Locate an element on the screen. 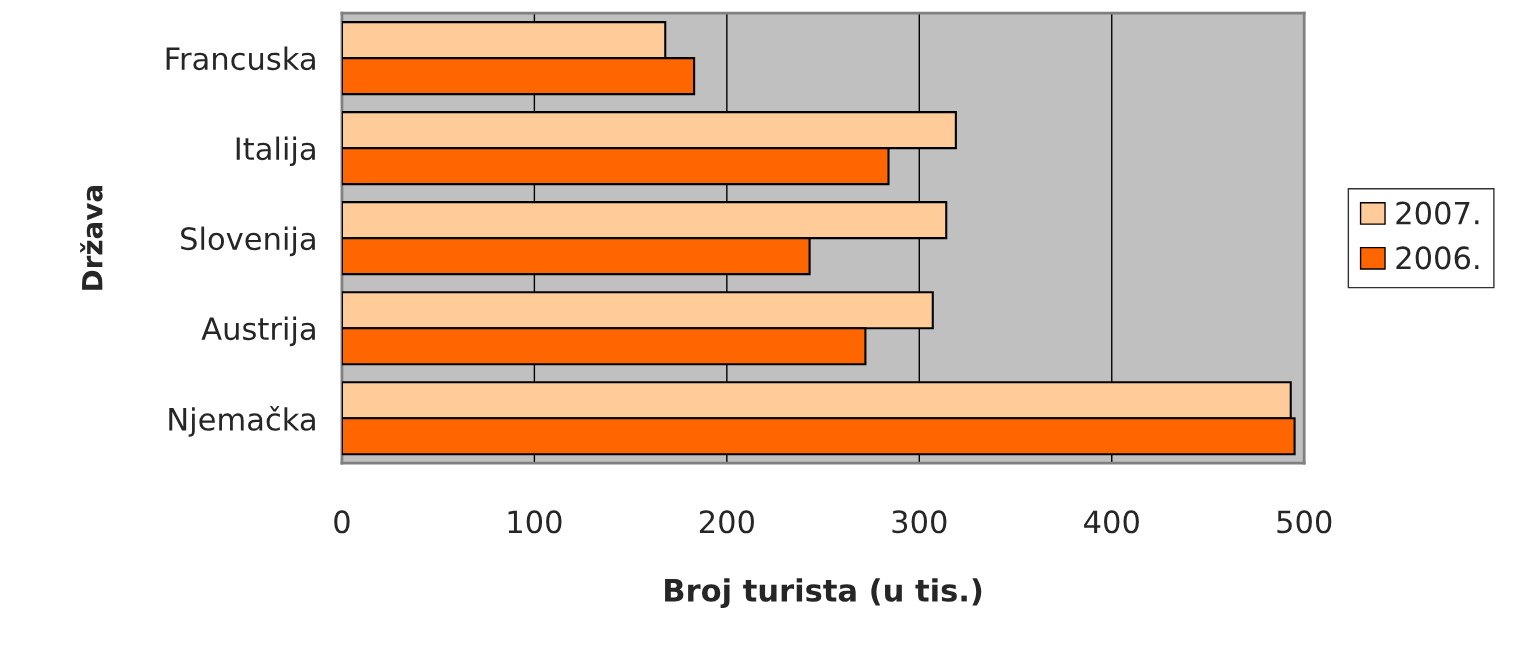 This screenshot has width=1513, height=657. y-tick-label: Njemačka is located at coordinates (242, 421).